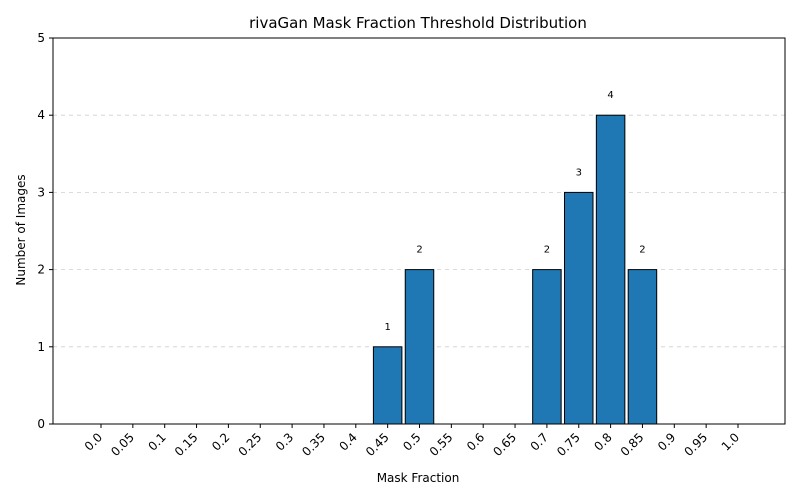 This screenshot has width=800, height=500. What do you see at coordinates (41, 38) in the screenshot?
I see `y-tick-label: 5` at bounding box center [41, 38].